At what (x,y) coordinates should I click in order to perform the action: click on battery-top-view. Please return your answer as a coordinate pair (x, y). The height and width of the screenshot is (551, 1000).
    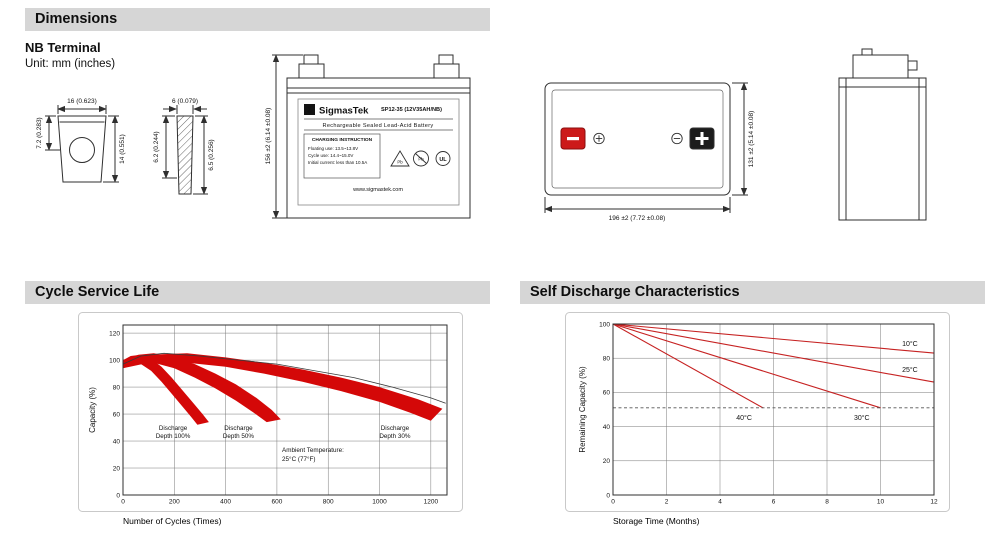
    Looking at the image, I should click on (646, 147).